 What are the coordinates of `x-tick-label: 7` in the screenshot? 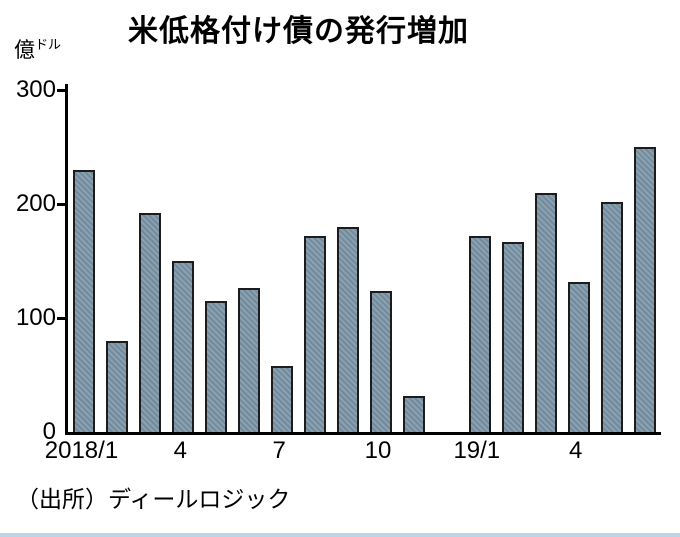 It's located at (279, 450).